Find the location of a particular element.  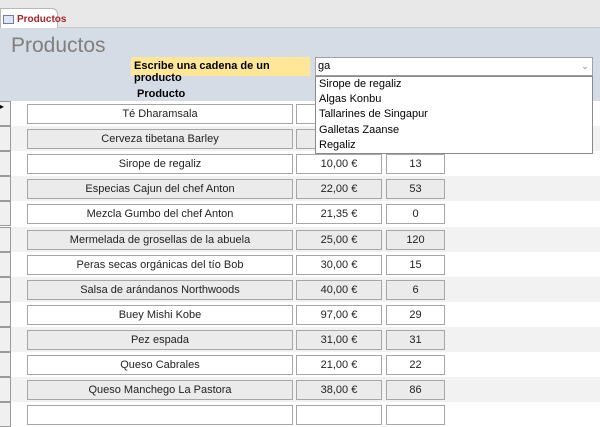

product-name-field: Mezcla Gumbo del chef Anton is located at coordinates (160, 214).